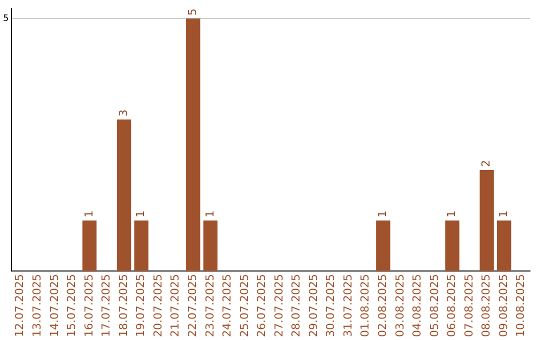 The width and height of the screenshot is (540, 340). Describe the element at coordinates (71, 306) in the screenshot. I see `x-tick-label: 15.07.2025` at that location.